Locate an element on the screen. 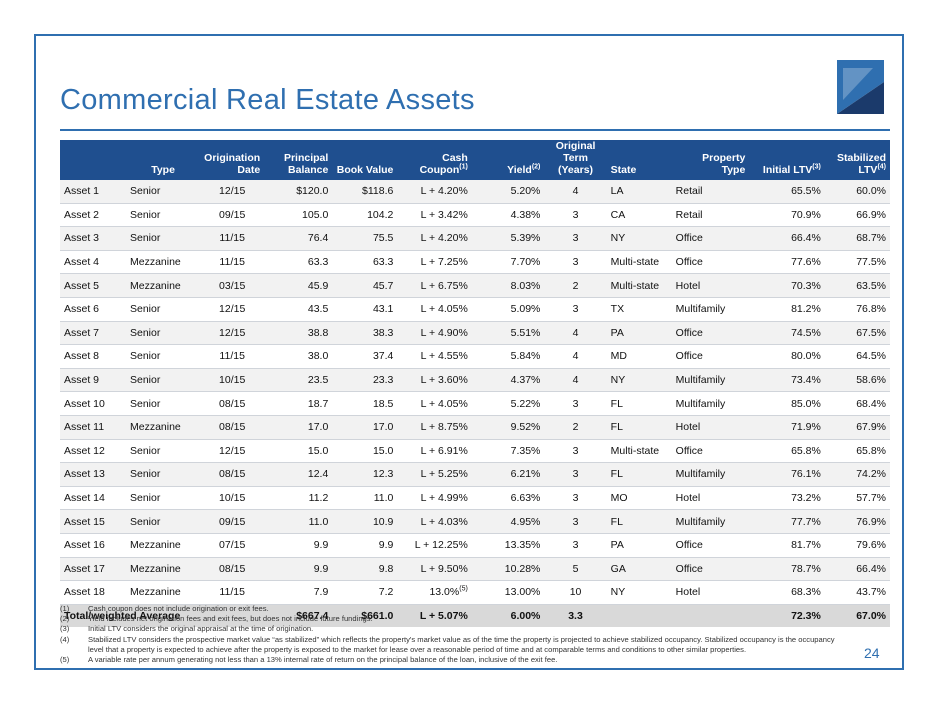  cell-value: 3 is located at coordinates (575, 238).